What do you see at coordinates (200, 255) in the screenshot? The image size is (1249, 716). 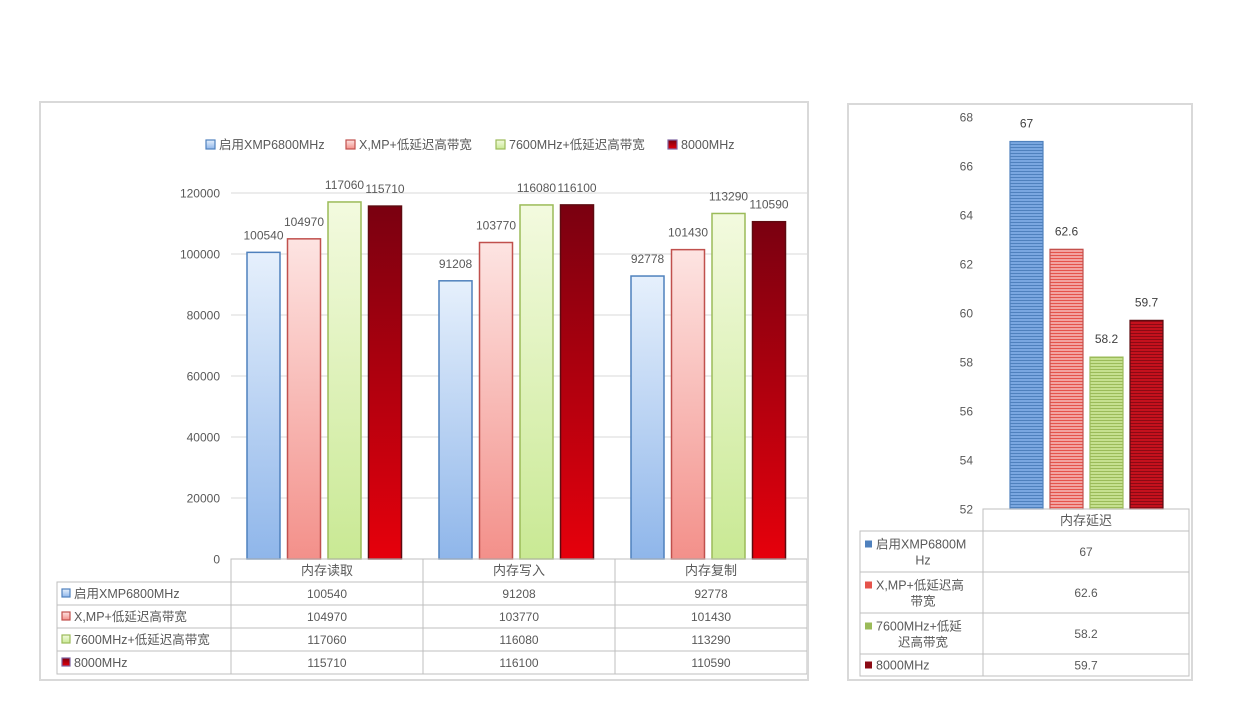 I see `y-tick-label: 100000` at bounding box center [200, 255].